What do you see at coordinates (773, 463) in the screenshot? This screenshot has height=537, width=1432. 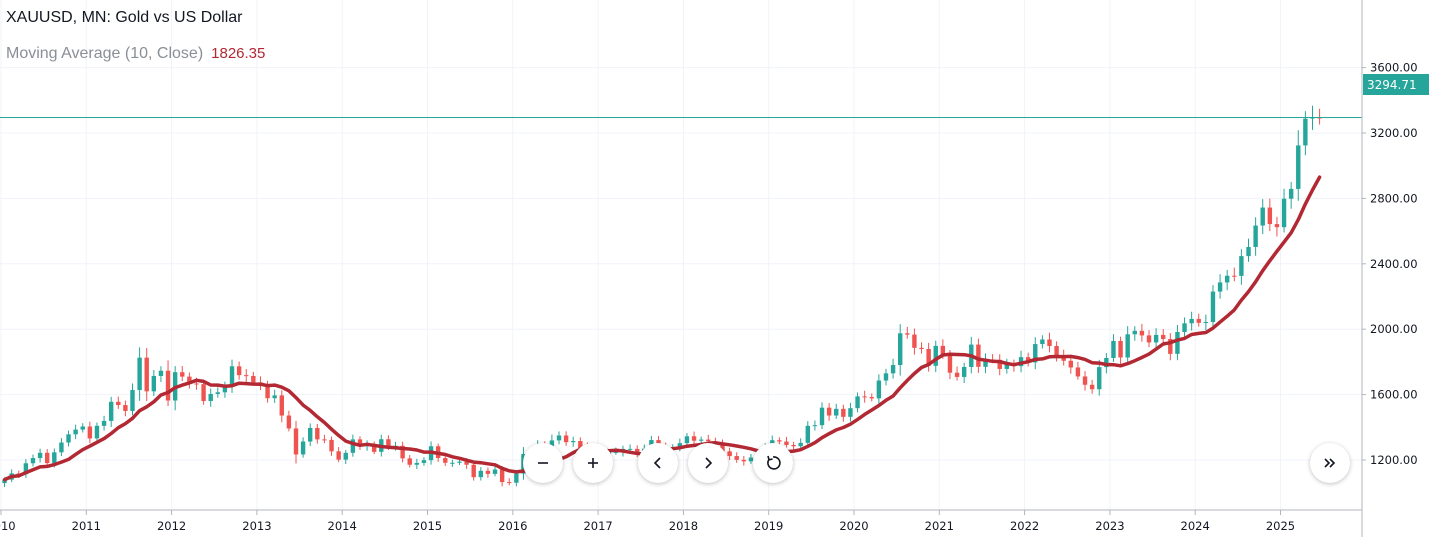 I see `reset-chart-button` at bounding box center [773, 463].